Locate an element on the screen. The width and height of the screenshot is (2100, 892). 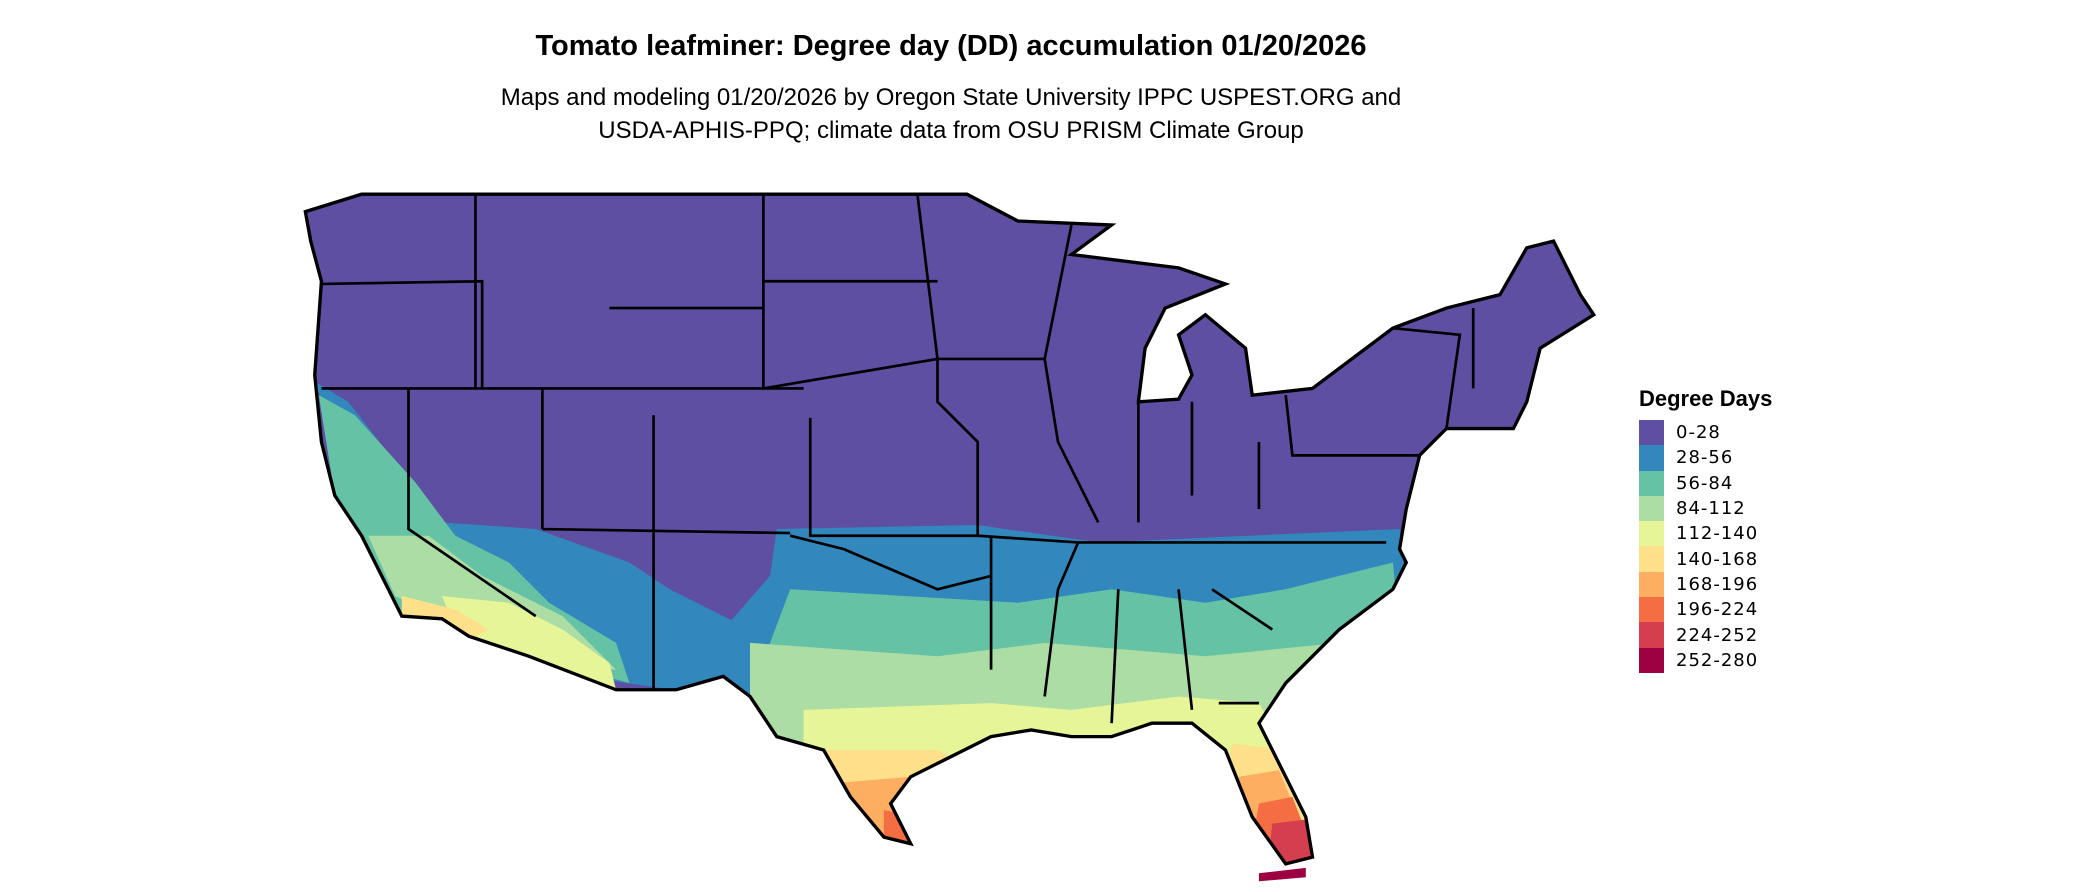
legend-item: 84-112 is located at coordinates (1705, 508).